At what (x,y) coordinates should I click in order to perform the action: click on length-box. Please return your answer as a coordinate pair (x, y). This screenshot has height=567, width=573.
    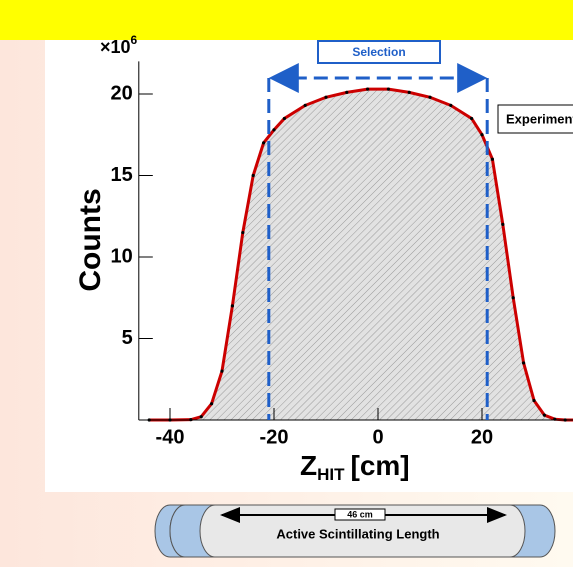
    Looking at the image, I should click on (360, 514).